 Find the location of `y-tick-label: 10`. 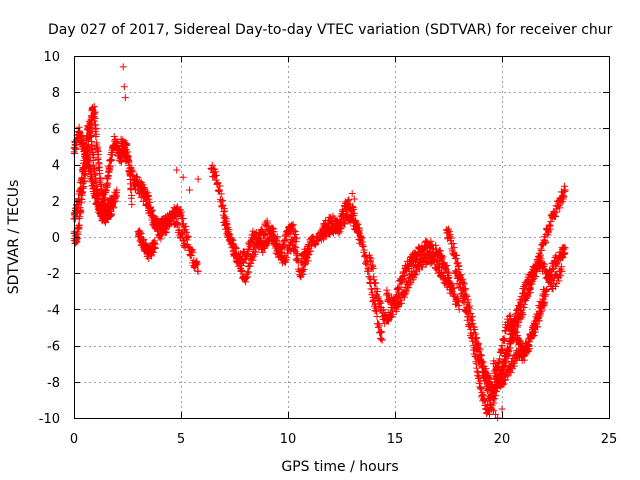

y-tick-label: 10 is located at coordinates (51, 57).